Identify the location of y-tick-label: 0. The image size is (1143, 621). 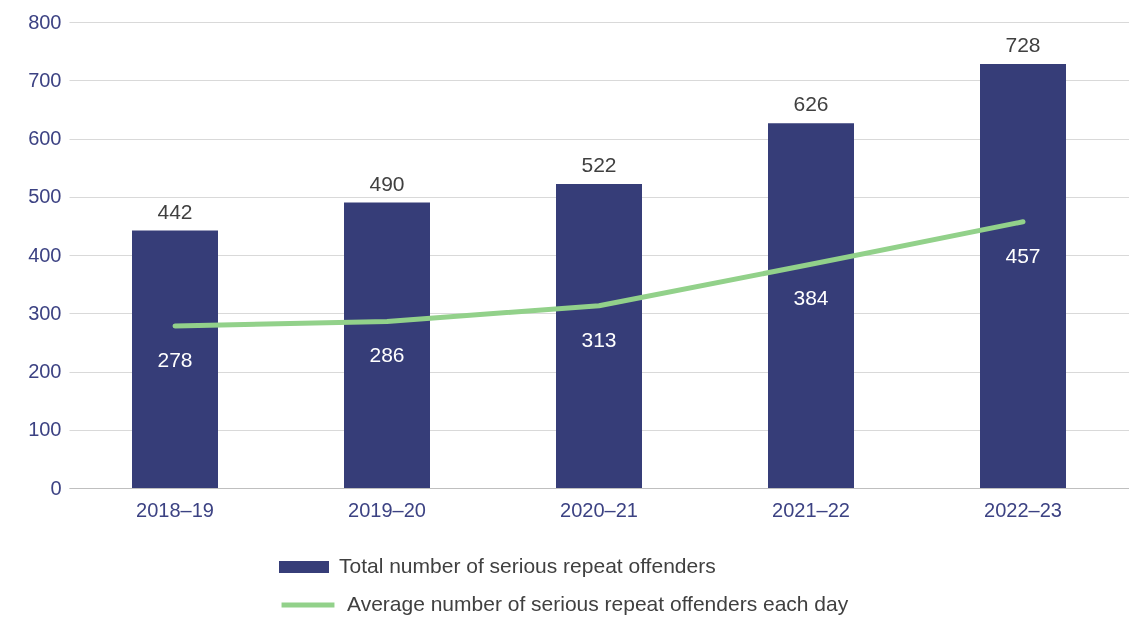
(56, 487).